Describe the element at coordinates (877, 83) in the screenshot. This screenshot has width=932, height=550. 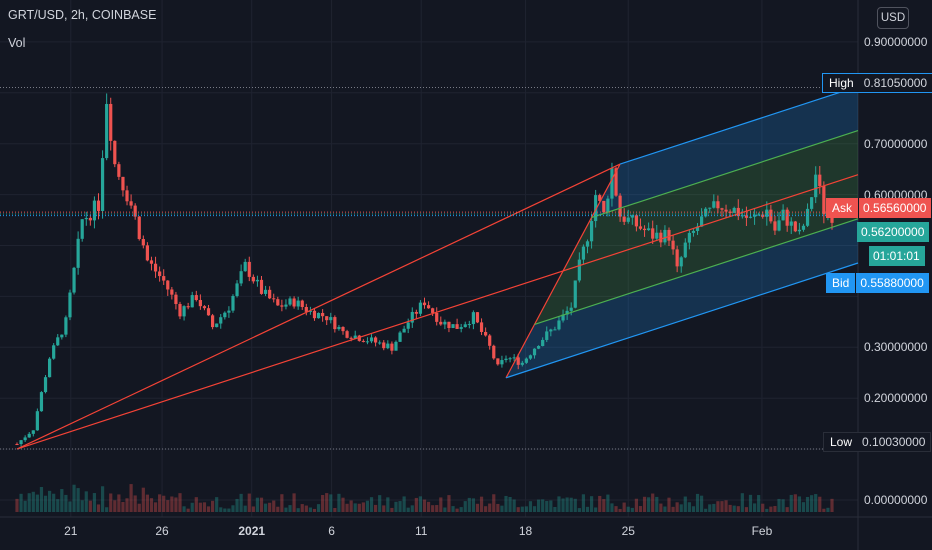
I see `high-price-tag: High 0.81050000` at that location.